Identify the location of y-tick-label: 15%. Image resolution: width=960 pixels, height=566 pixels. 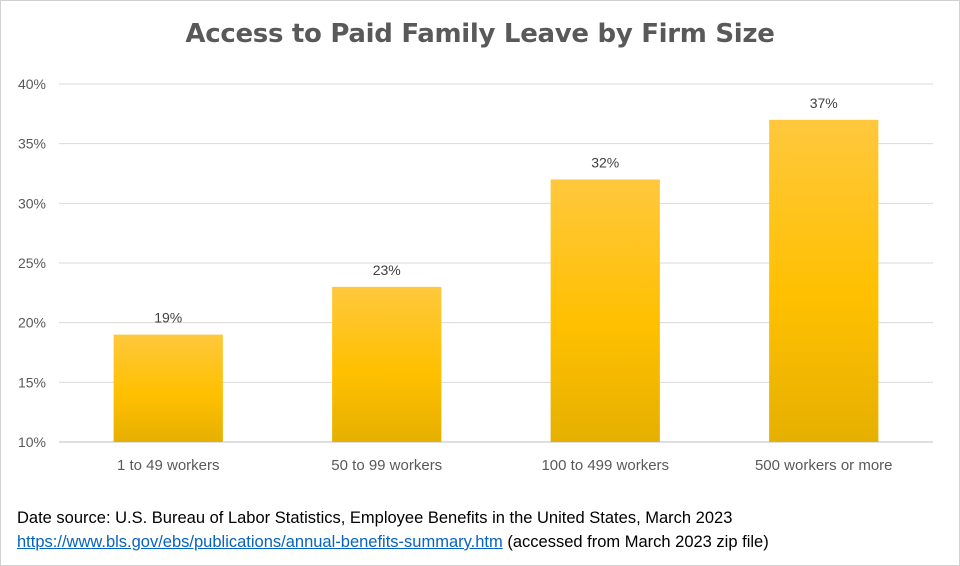
(32, 382).